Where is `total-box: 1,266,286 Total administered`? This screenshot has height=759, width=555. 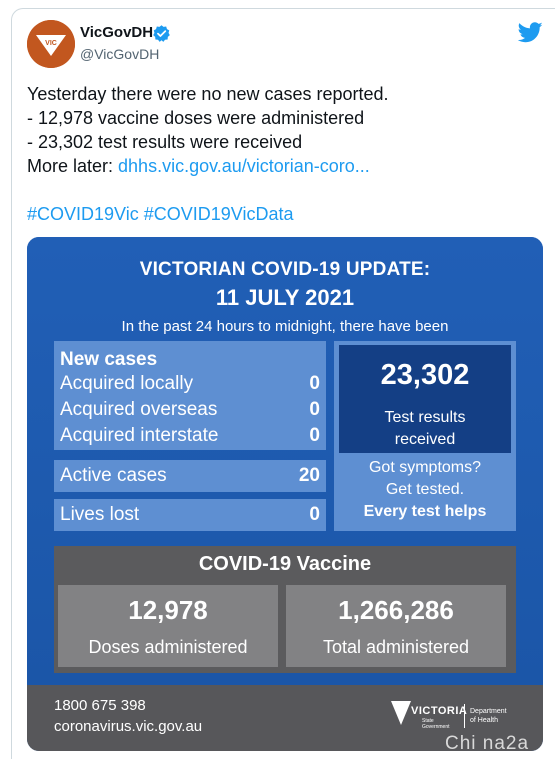
total-box: 1,266,286 Total administered is located at coordinates (396, 626).